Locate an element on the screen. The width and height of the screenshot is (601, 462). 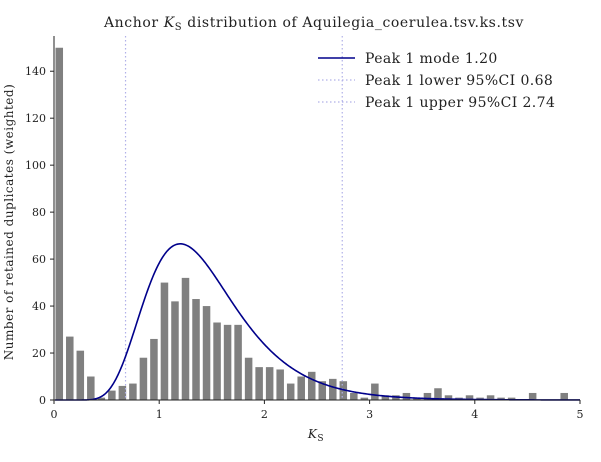
legend-label: Peak 1 mode 1.20 is located at coordinates (431, 59).